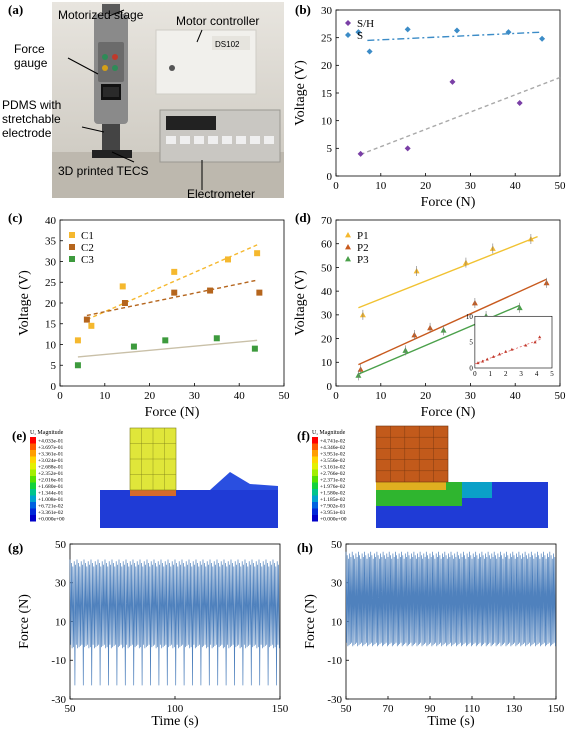 This screenshot has width=566, height=729. What do you see at coordinates (50, 455) in the screenshot?
I see `fem-legend-value: +3.361e-01` at bounding box center [50, 455].